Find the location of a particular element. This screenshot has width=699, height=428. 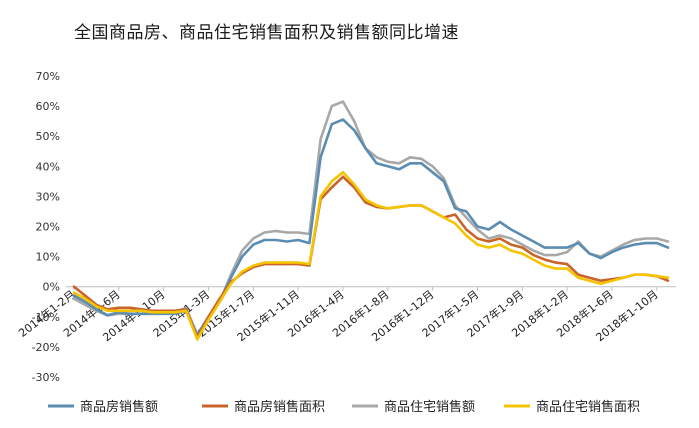

legend-label: 商品房销售额 is located at coordinates (119, 407).